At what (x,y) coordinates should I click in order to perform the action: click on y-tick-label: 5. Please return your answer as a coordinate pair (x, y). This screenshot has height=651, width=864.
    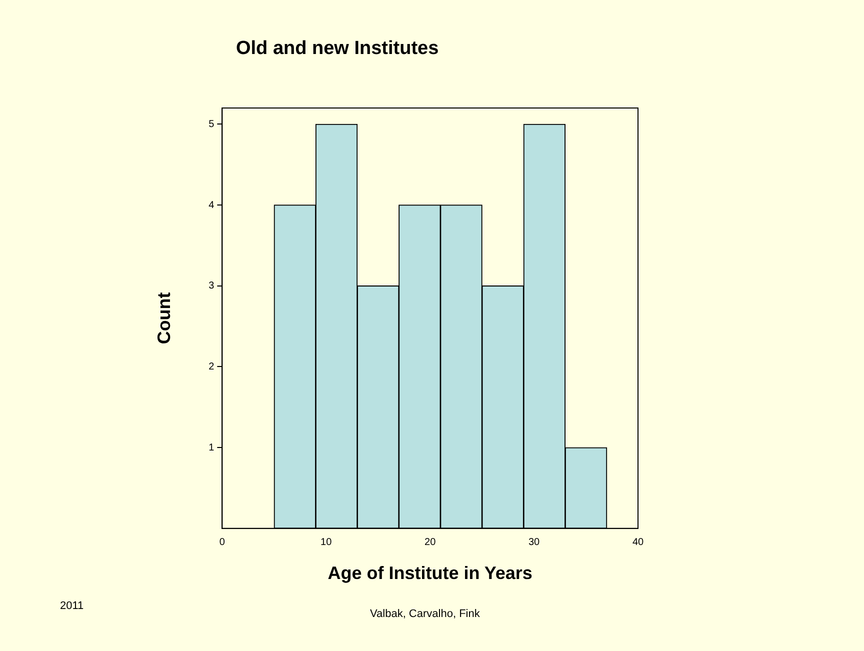
    Looking at the image, I should click on (211, 124).